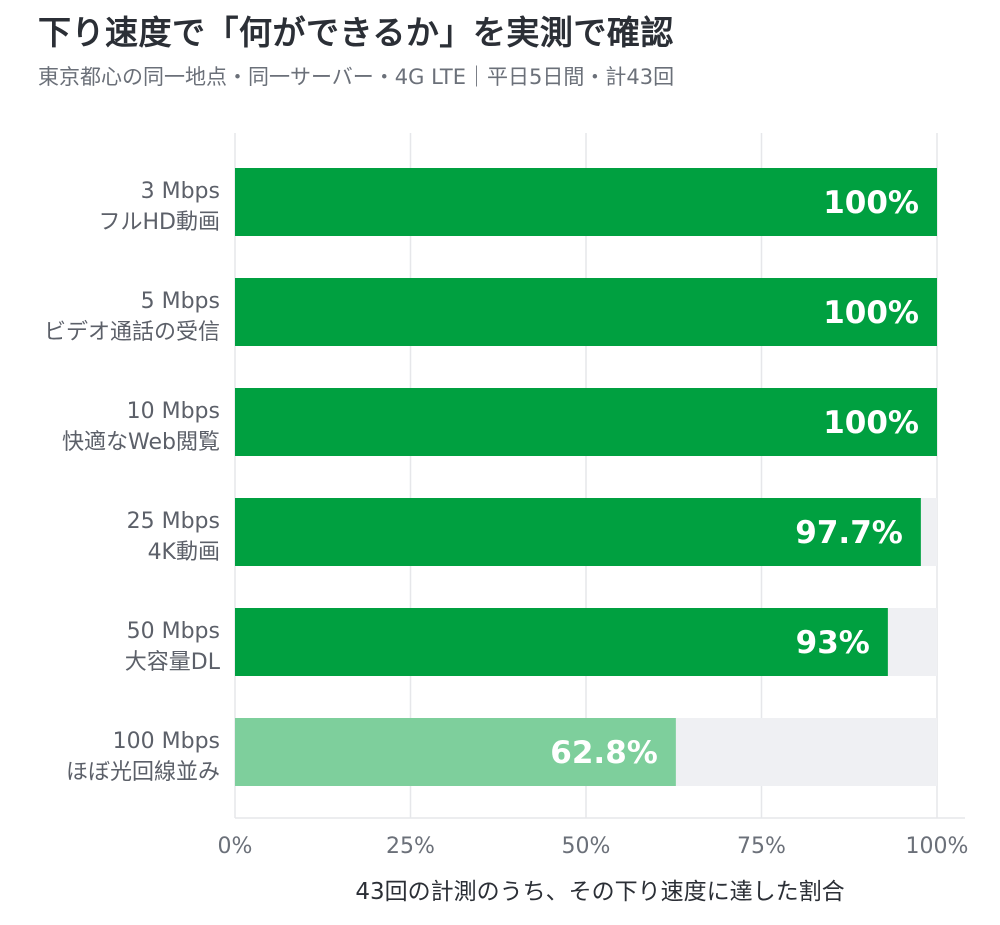 This screenshot has width=1000, height=925. Describe the element at coordinates (132, 317) in the screenshot. I see `category-label: 5 Mbps ビデオ通話の受信` at that location.